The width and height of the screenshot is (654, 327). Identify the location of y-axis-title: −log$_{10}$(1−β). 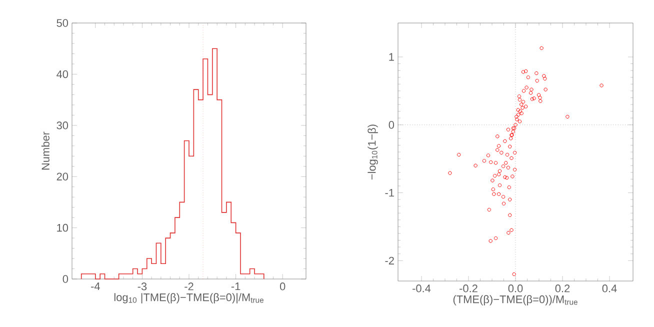
(373, 152).